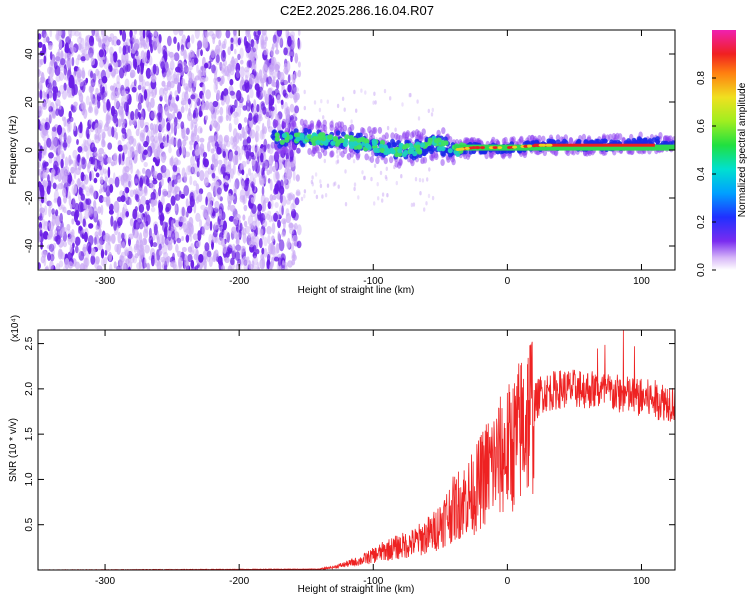 Image resolution: width=750 pixels, height=600 pixels. I want to click on spectrogram-y-tick-label: 40, so click(29, 54).